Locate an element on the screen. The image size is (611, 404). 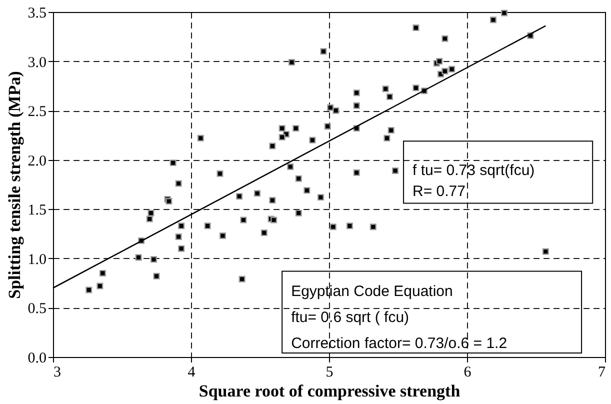
y-tick-label: 3.5 is located at coordinates (37, 14).